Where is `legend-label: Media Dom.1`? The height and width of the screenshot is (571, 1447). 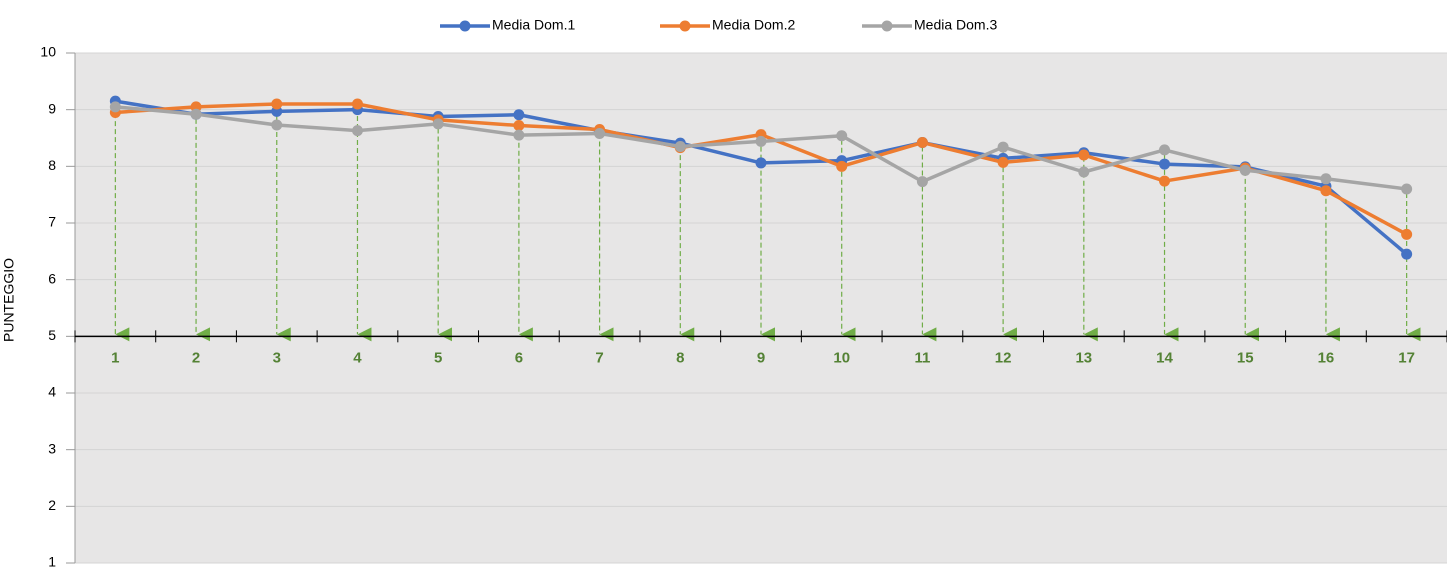 legend-label: Media Dom.1 is located at coordinates (533, 25).